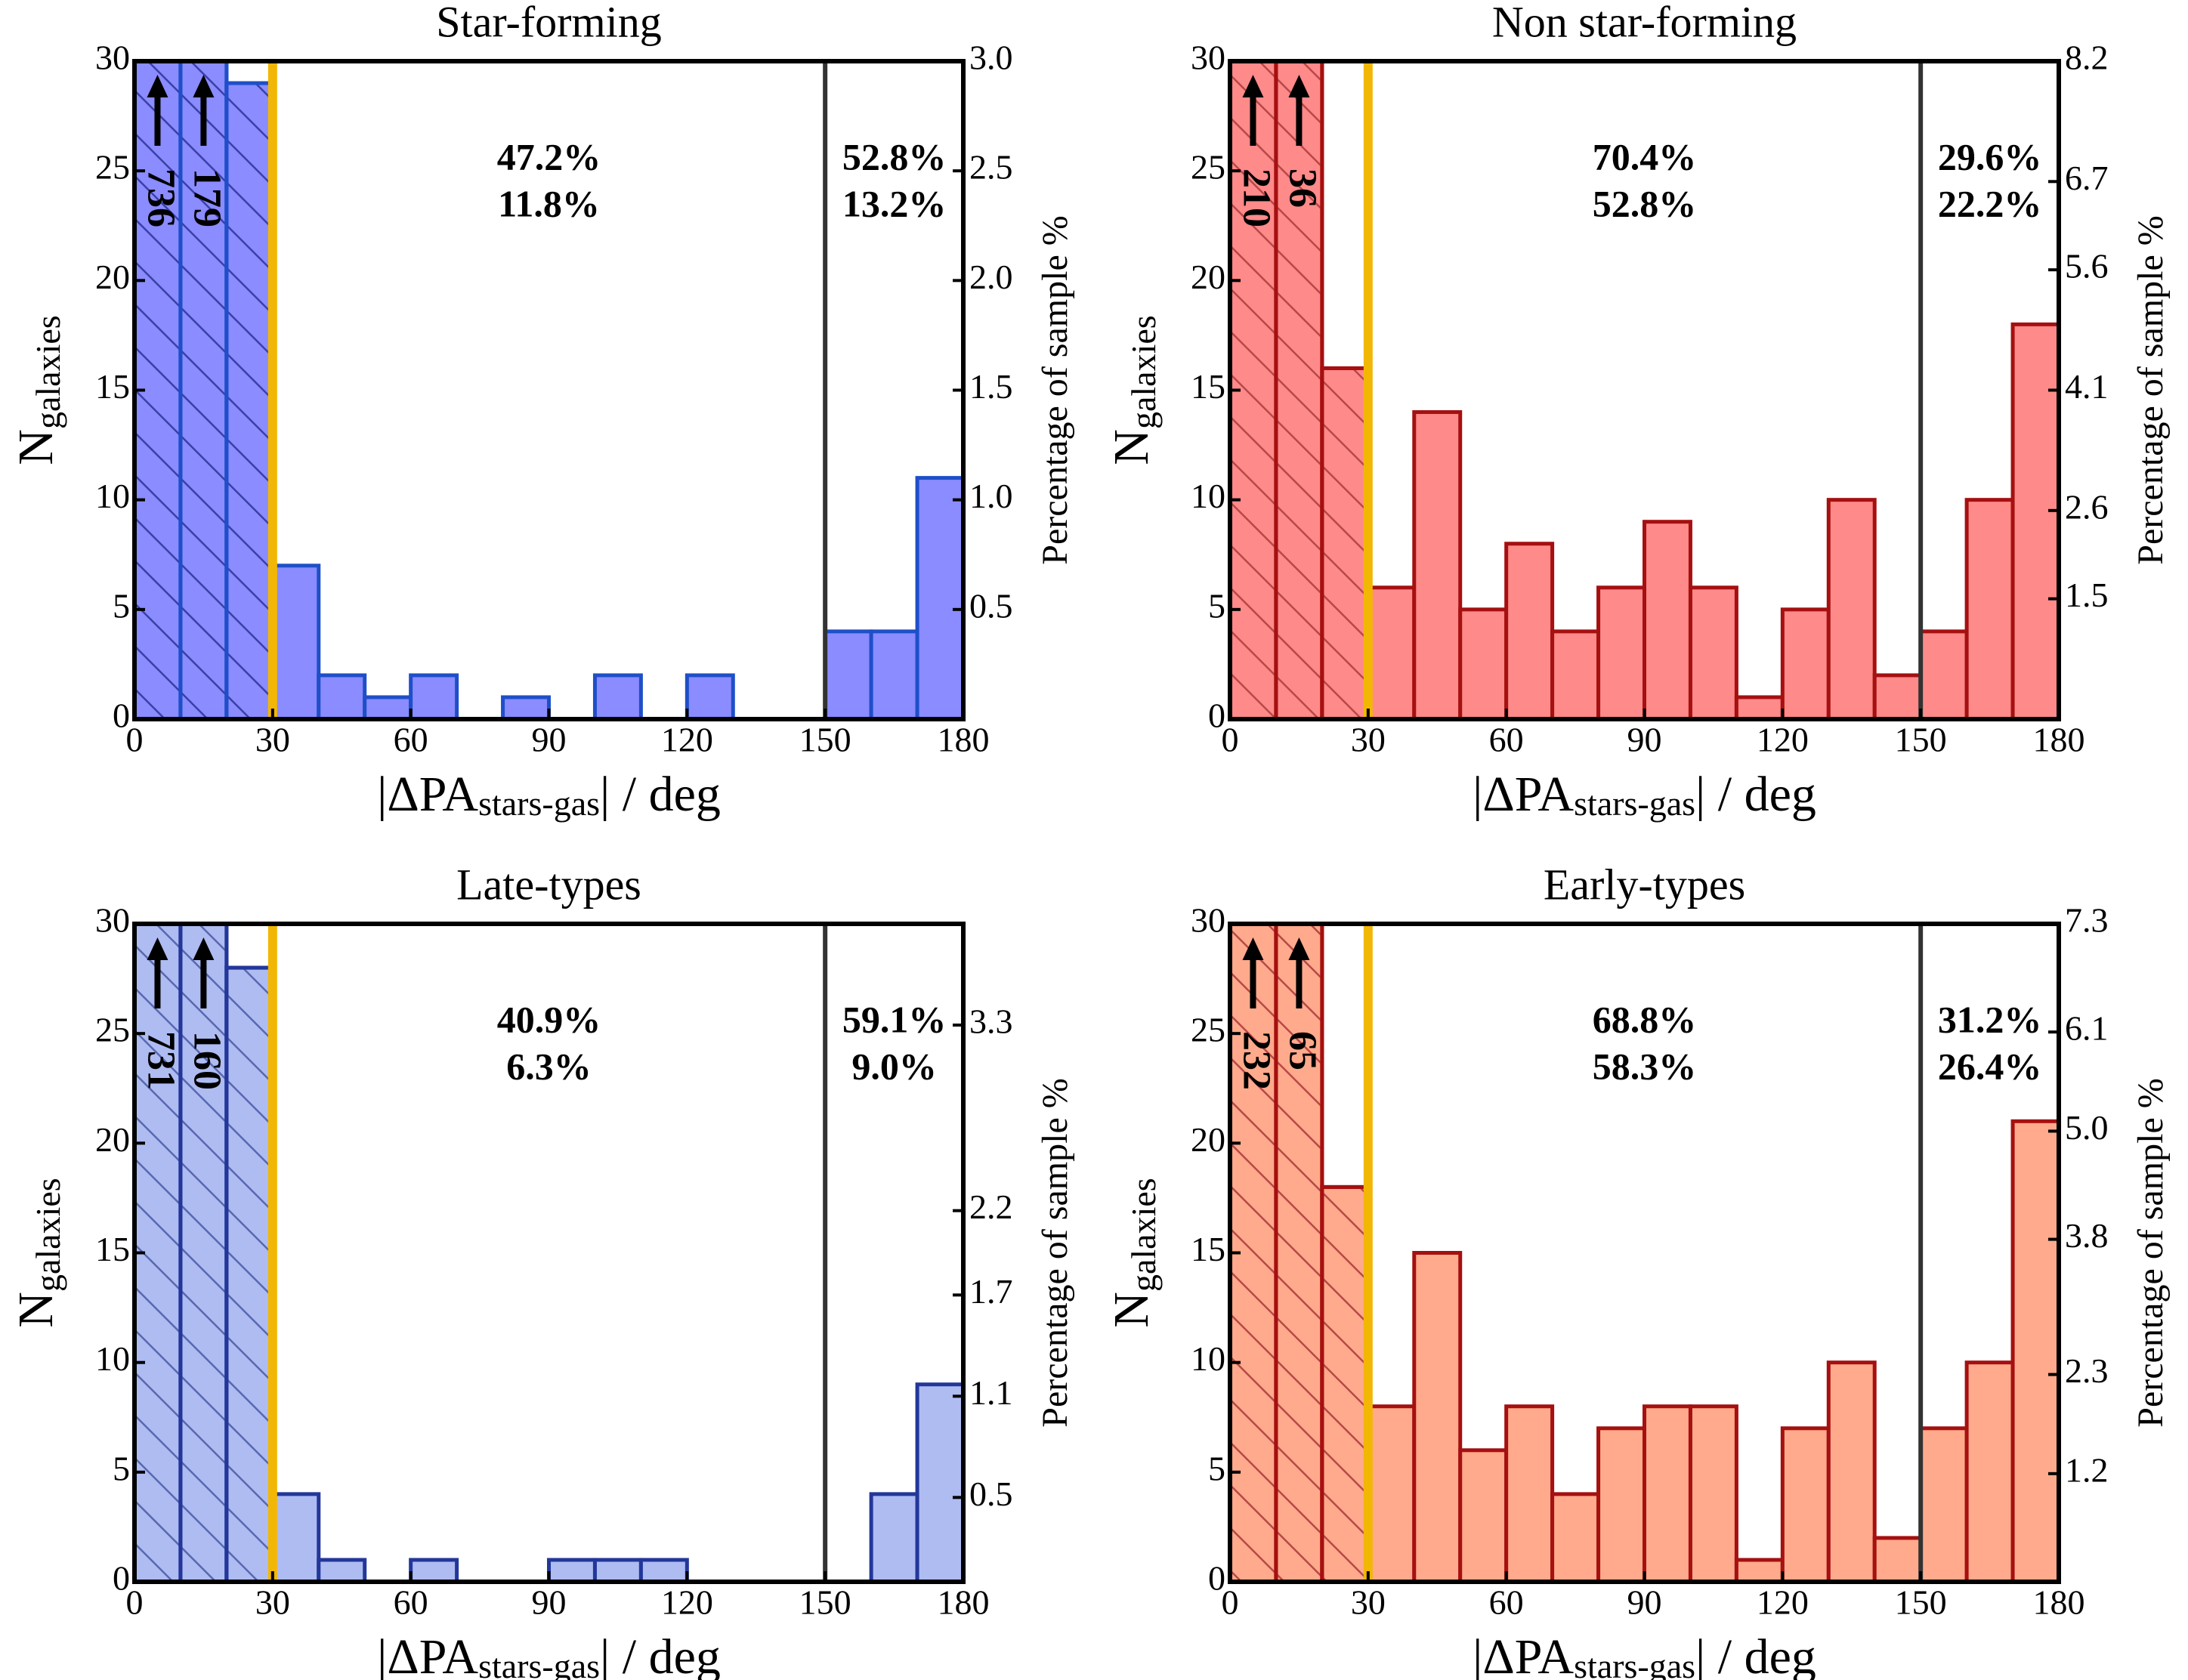 This screenshot has width=2188, height=1680. I want to click on x-tick-label: 180, so click(2059, 1602).